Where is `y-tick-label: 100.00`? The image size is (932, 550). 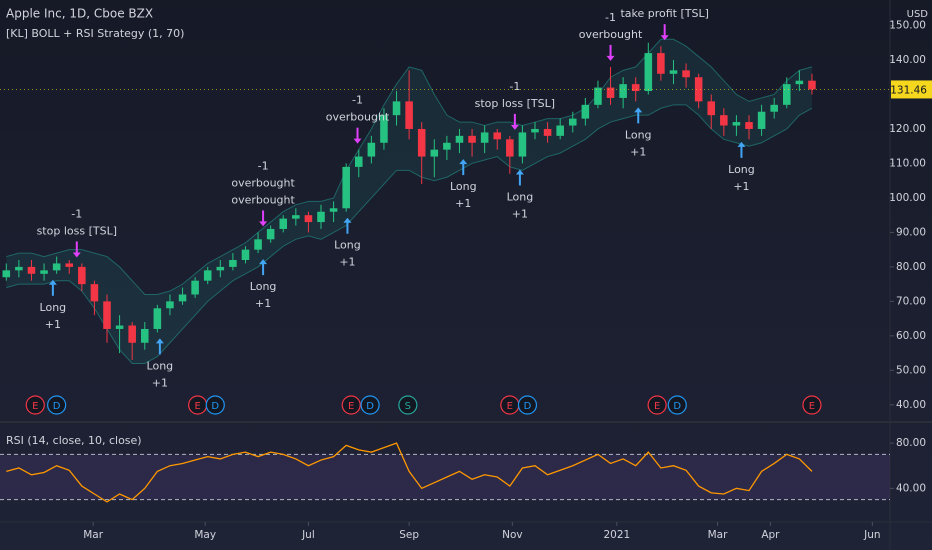
y-tick-label: 100.00 is located at coordinates (907, 198).